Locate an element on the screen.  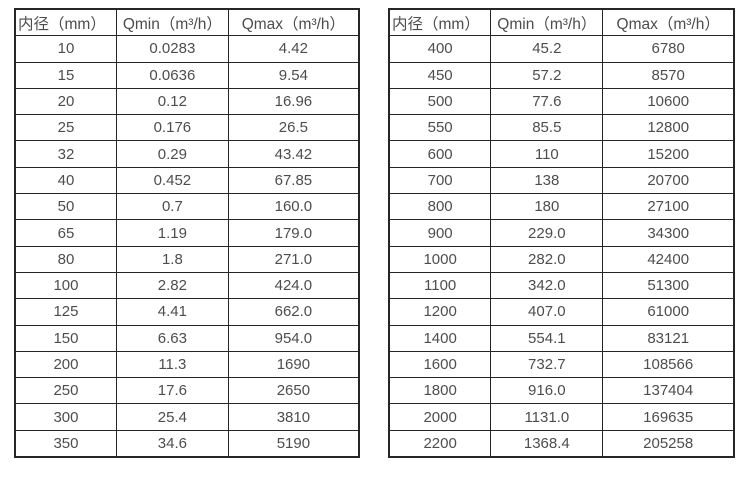
table-row: 150 6.63 954.0 is located at coordinates (187, 338).